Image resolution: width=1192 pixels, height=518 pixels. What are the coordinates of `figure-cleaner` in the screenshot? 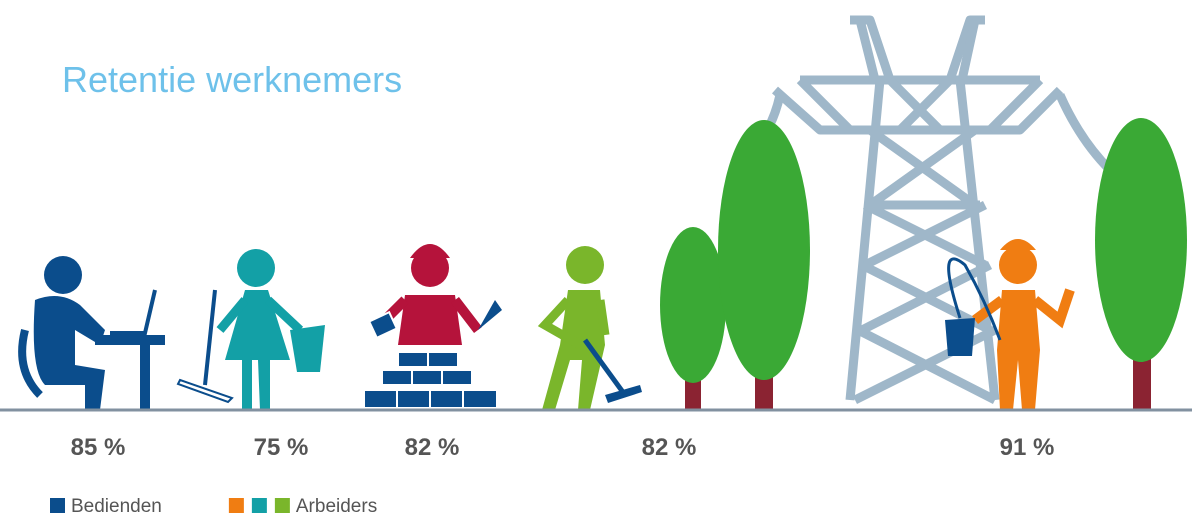 It's located at (250, 329).